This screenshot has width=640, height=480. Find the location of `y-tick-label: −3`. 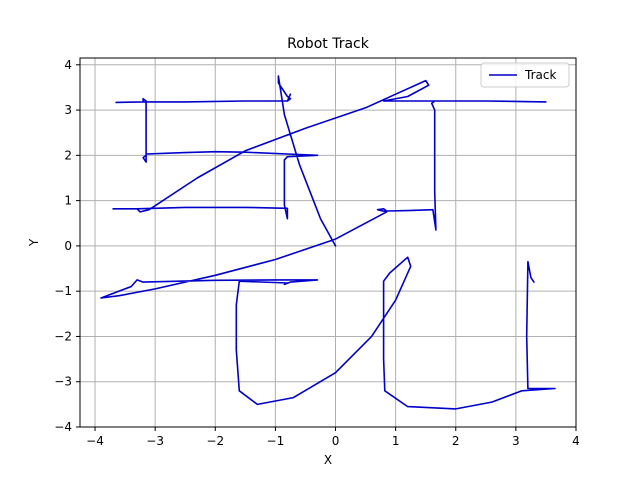

y-tick-label: −3 is located at coordinates (63, 382).